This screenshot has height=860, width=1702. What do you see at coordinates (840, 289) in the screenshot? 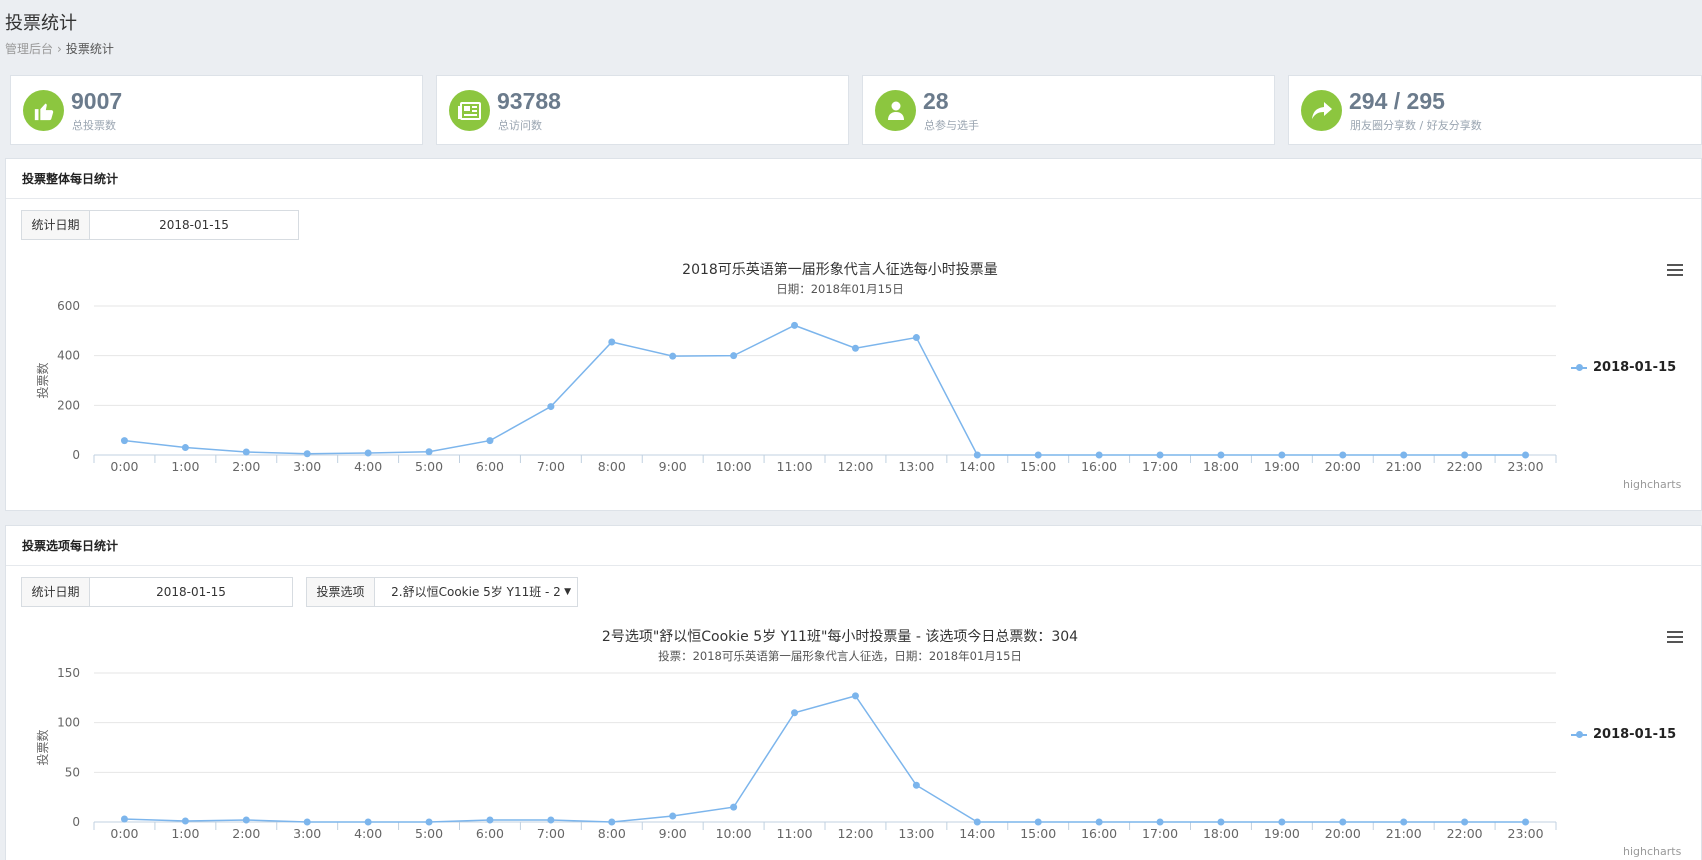
I see `chart-subtitle: 日期：2018年01月15日` at bounding box center [840, 289].